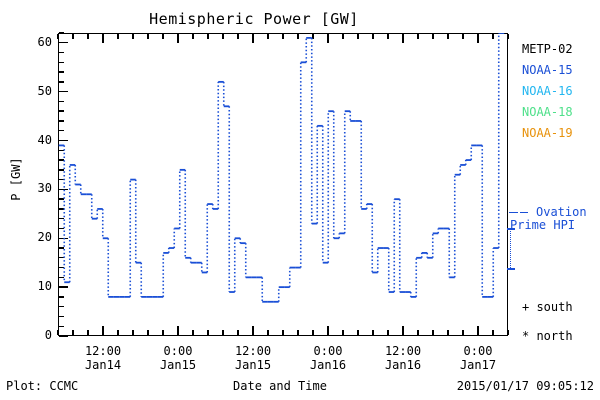 This screenshot has height=400, width=600. Describe the element at coordinates (511, 229) in the screenshot. I see `ovation-sample-cap-top` at that location.